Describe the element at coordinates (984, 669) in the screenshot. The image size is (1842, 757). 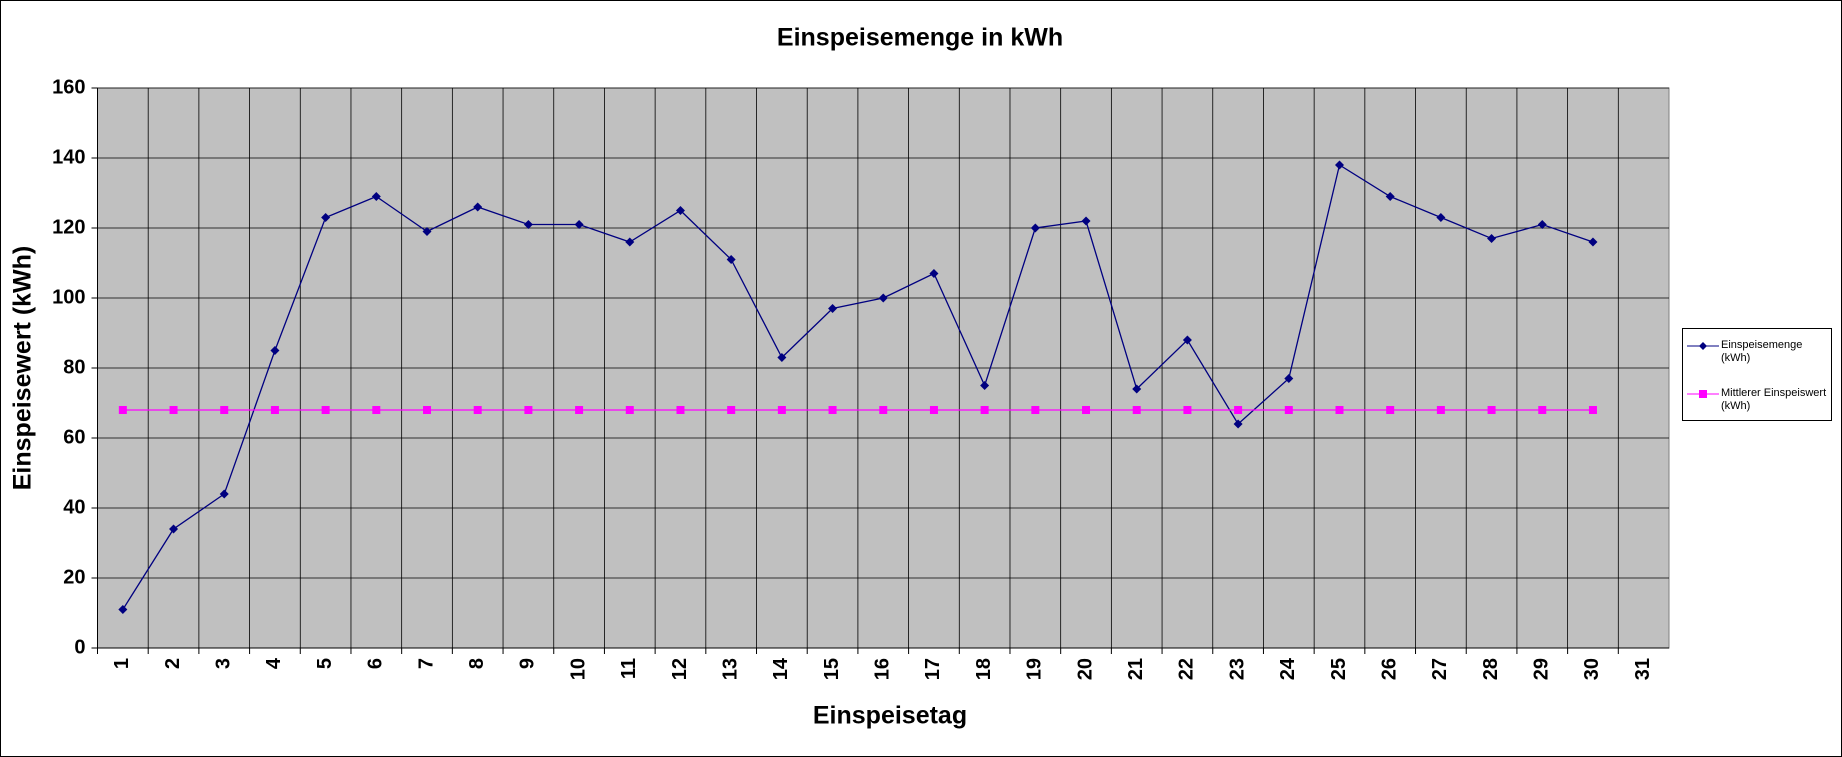
I see `x-tick-label: 18` at that location.